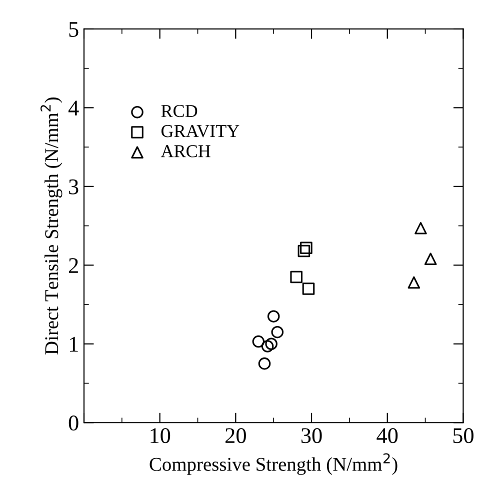  What do you see at coordinates (236, 436) in the screenshot?
I see `x-tick-label: 20` at bounding box center [236, 436].